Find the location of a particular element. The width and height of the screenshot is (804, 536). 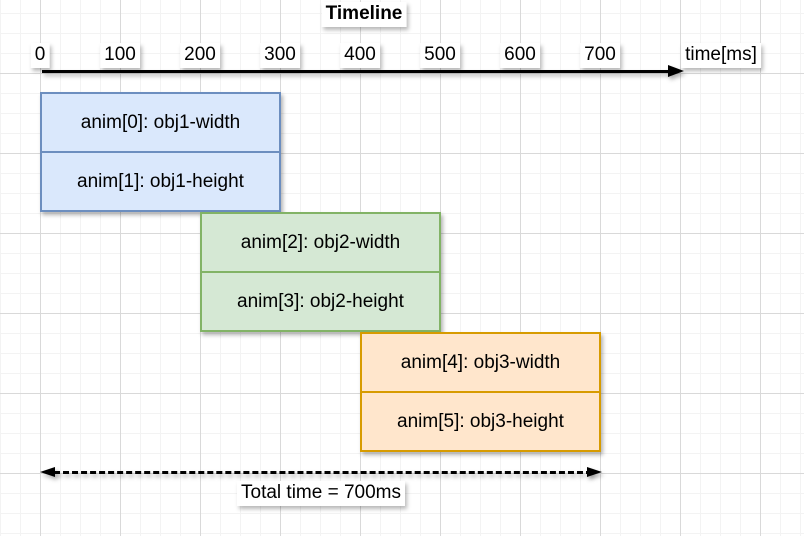

axis-tick-400: 400 is located at coordinates (360, 55).